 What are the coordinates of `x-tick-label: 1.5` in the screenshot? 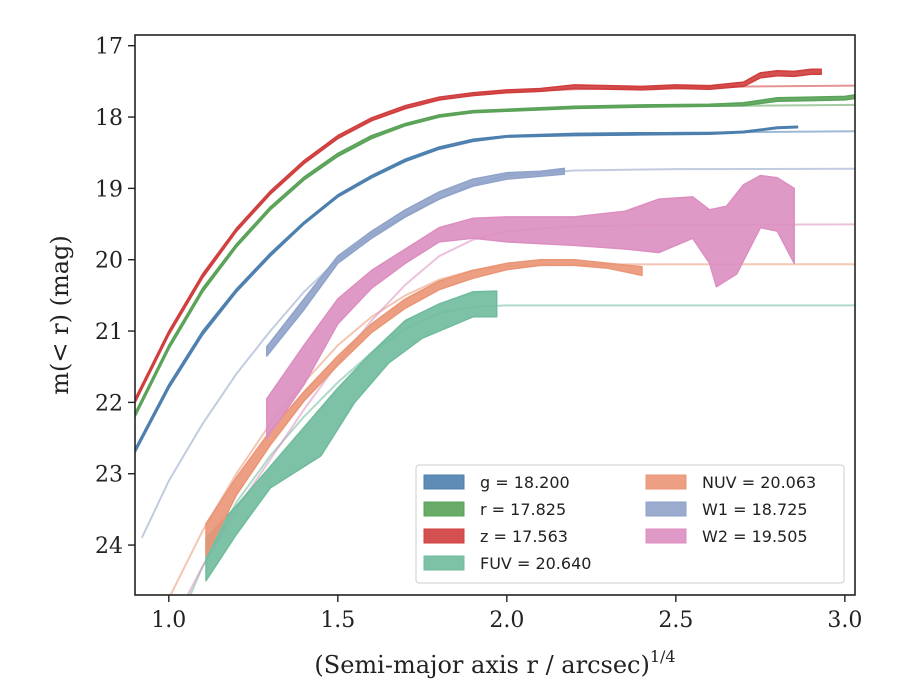 It's located at (337, 620).